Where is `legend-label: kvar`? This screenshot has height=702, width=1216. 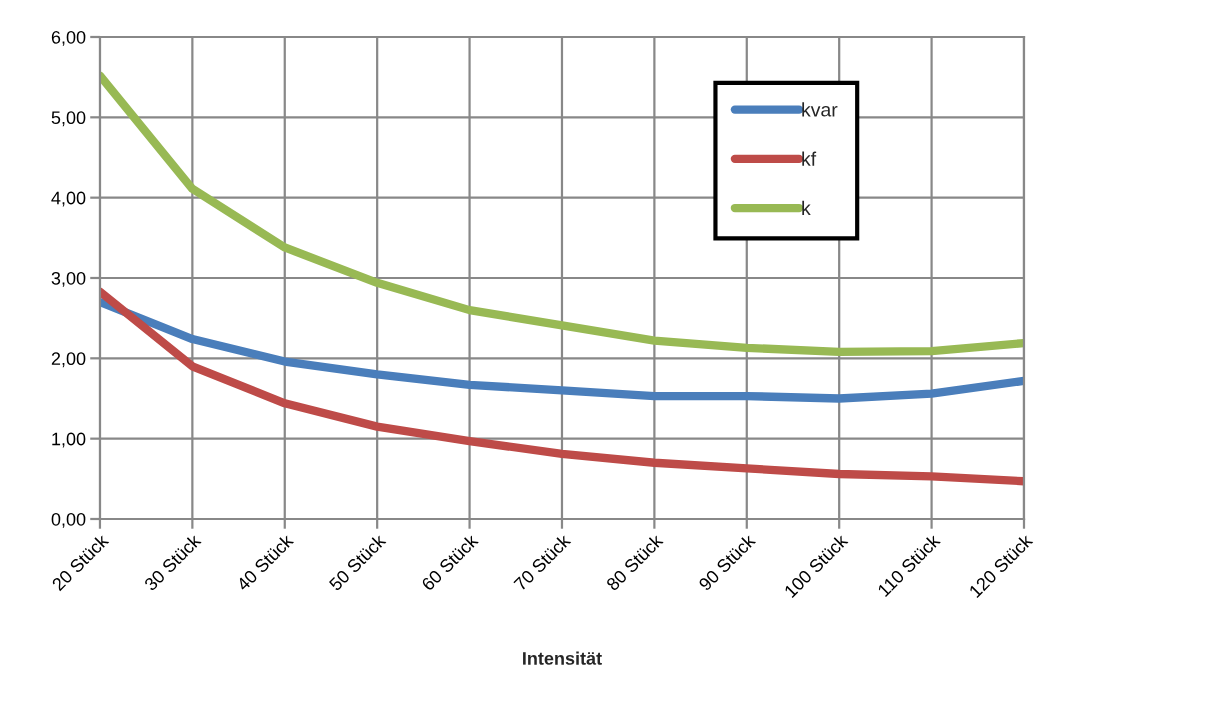
legend-label: kvar is located at coordinates (820, 109).